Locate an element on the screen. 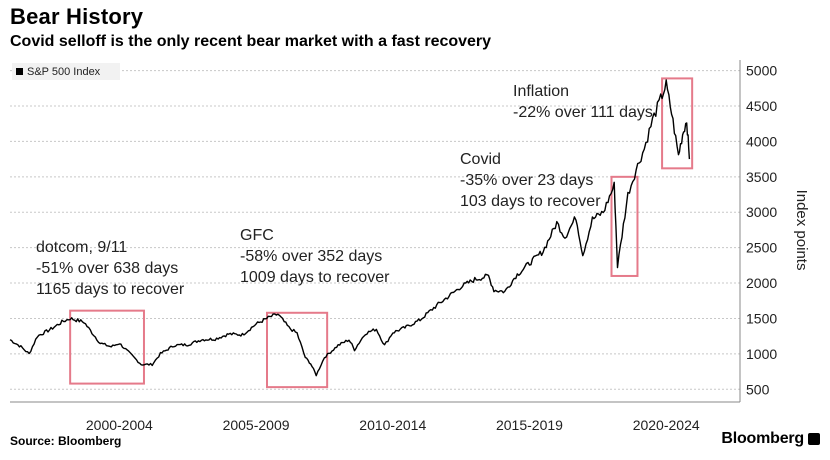 Image resolution: width=830 pixels, height=460 pixels. annotation-text: GFC is located at coordinates (257, 235).